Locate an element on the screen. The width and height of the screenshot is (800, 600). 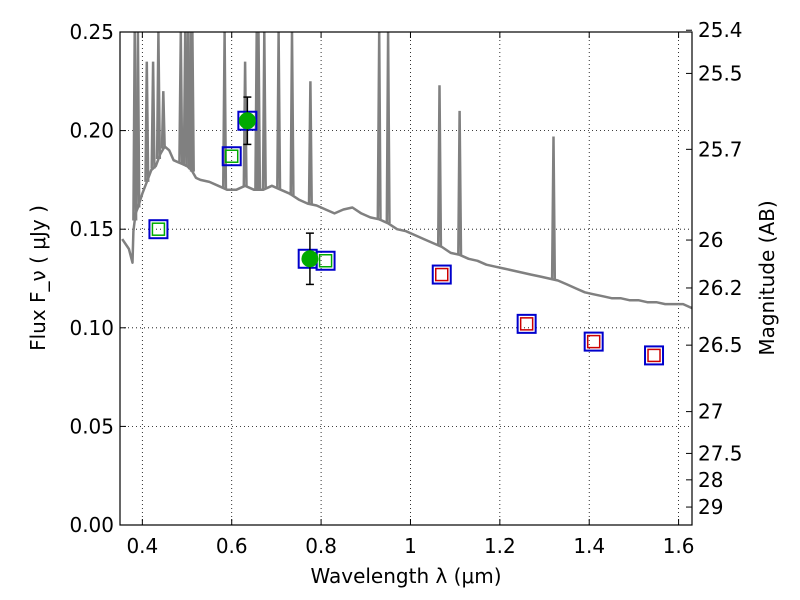
y-tick-label: 0.05 is located at coordinates (91, 426).